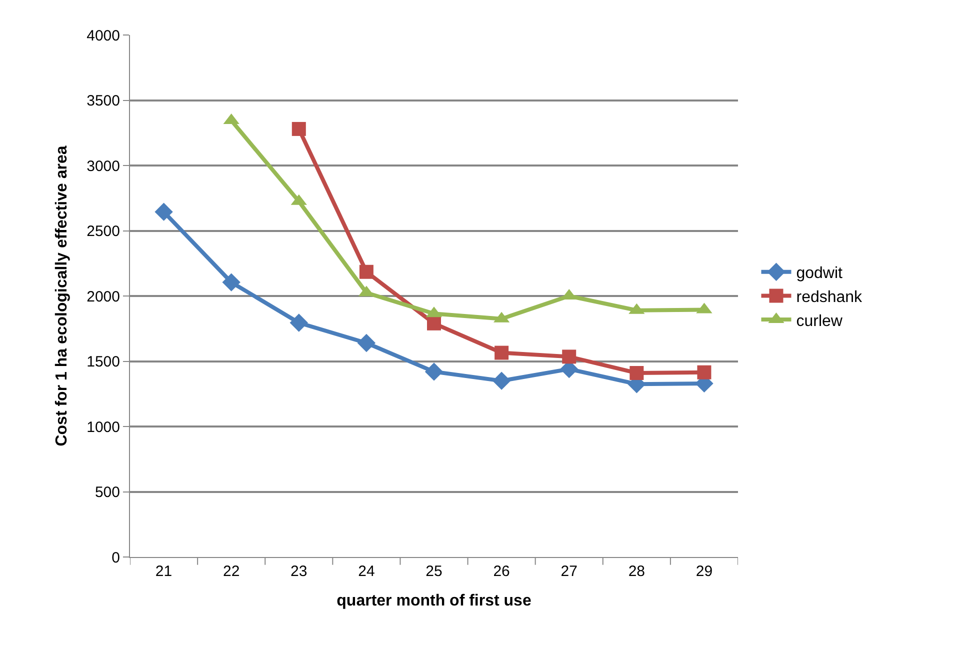 The height and width of the screenshot is (662, 968). What do you see at coordinates (163, 571) in the screenshot?
I see `x-tick-label: 21` at bounding box center [163, 571].